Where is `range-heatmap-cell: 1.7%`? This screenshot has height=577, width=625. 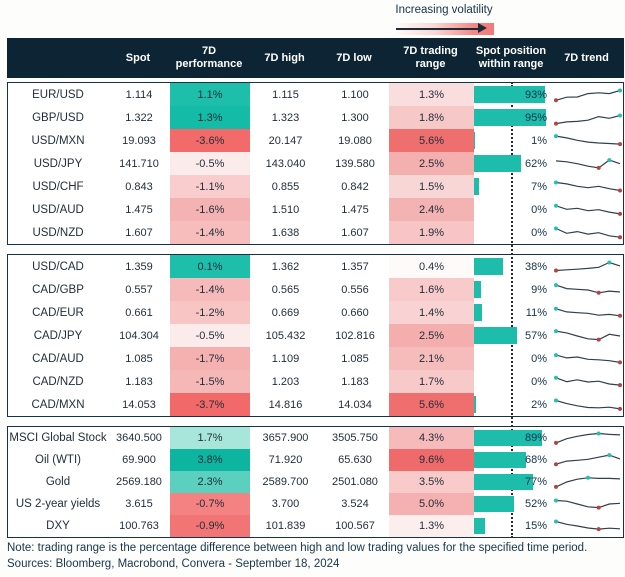 range-heatmap-cell: 1.7% is located at coordinates (431, 381).